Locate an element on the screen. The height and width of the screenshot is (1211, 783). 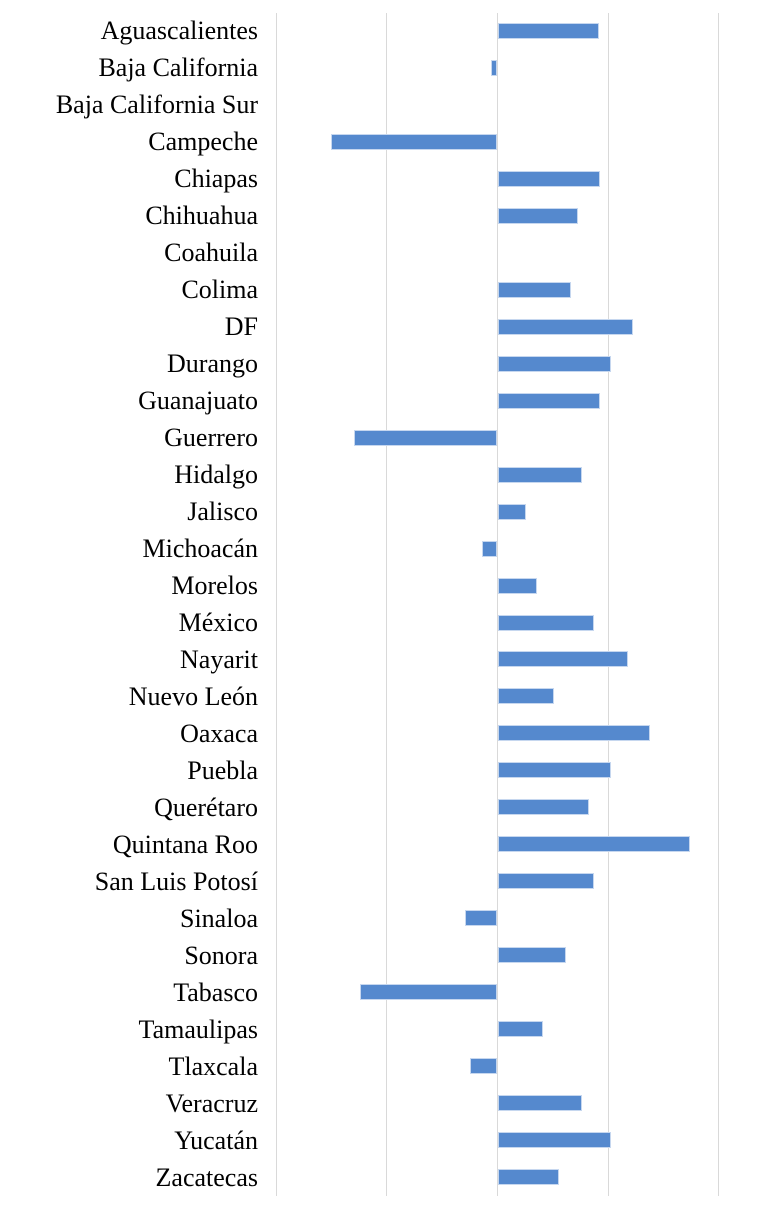
category-label: Chiapas is located at coordinates (216, 179).